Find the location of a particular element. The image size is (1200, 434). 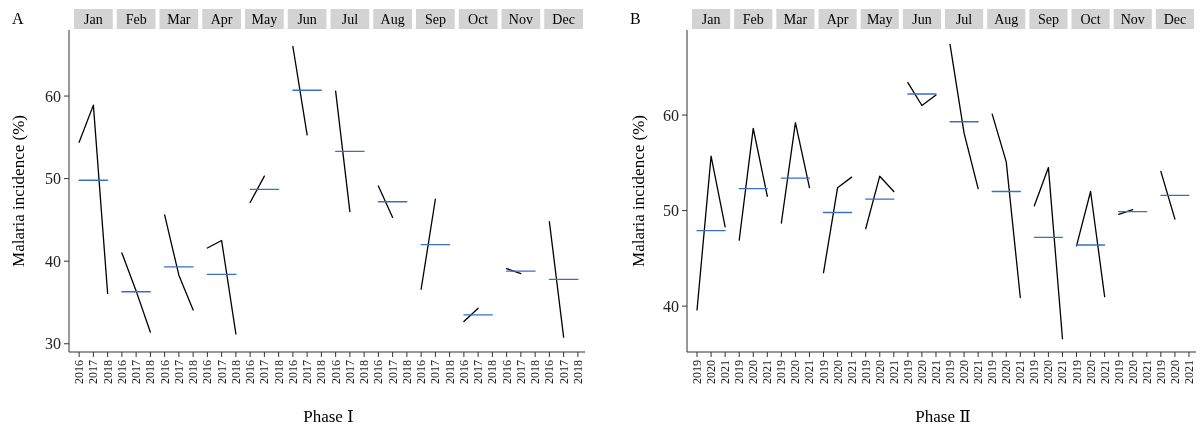

chart-title: B is located at coordinates (635, 18).